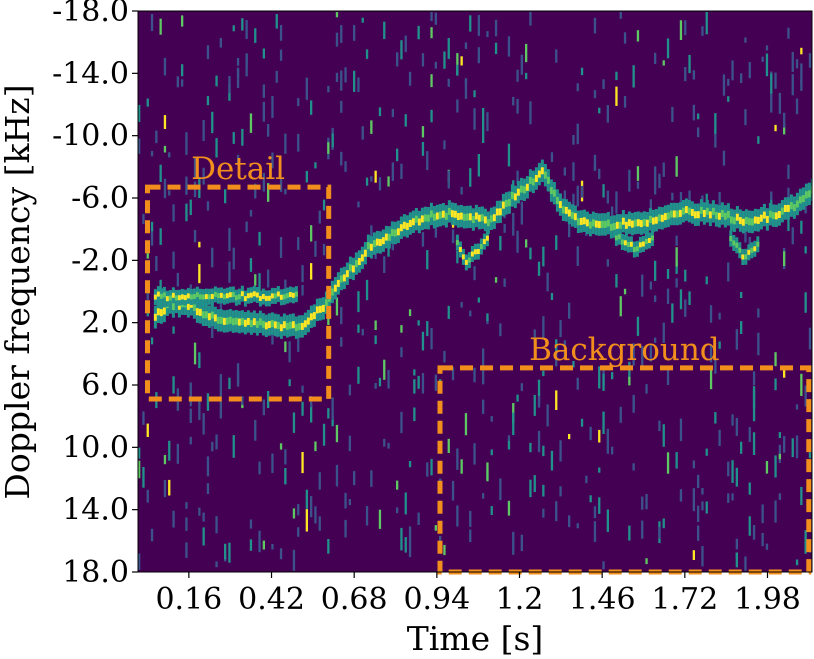 The height and width of the screenshot is (659, 814). What do you see at coordinates (95, 510) in the screenshot?
I see `y-tick-label: 14.0` at bounding box center [95, 510].